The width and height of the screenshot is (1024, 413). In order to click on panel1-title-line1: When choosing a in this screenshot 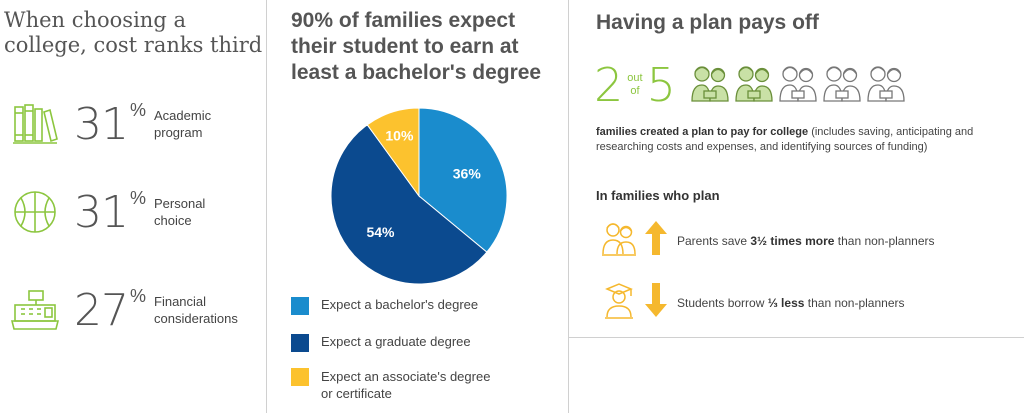, I will do `click(95, 20)`.